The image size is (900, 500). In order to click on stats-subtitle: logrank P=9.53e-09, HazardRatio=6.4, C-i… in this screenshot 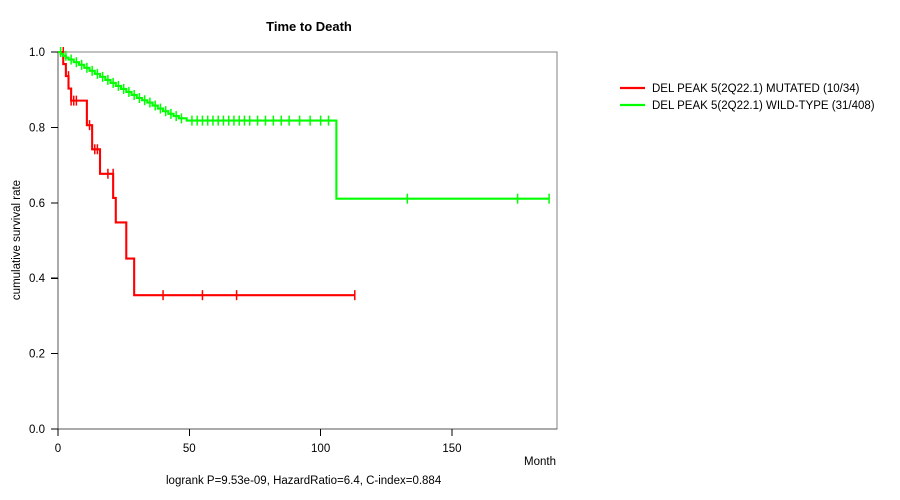, I will do `click(304, 481)`.